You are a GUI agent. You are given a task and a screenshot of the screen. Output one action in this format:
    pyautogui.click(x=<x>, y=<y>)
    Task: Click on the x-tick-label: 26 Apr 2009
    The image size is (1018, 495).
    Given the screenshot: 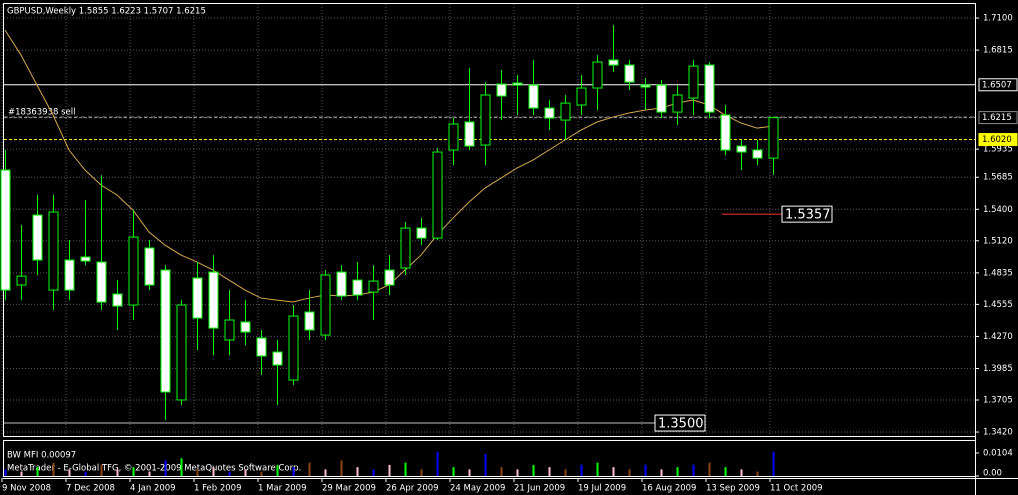 What is the action you would take?
    pyautogui.click(x=412, y=489)
    